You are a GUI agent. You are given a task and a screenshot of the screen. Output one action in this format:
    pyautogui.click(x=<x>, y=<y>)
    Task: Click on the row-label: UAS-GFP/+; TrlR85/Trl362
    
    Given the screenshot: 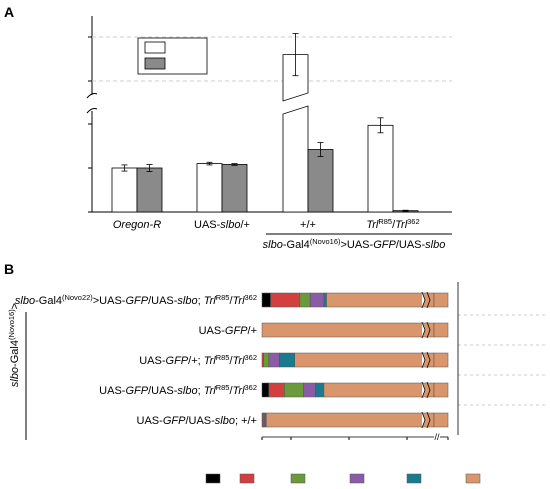 What is the action you would take?
    pyautogui.click(x=198, y=360)
    